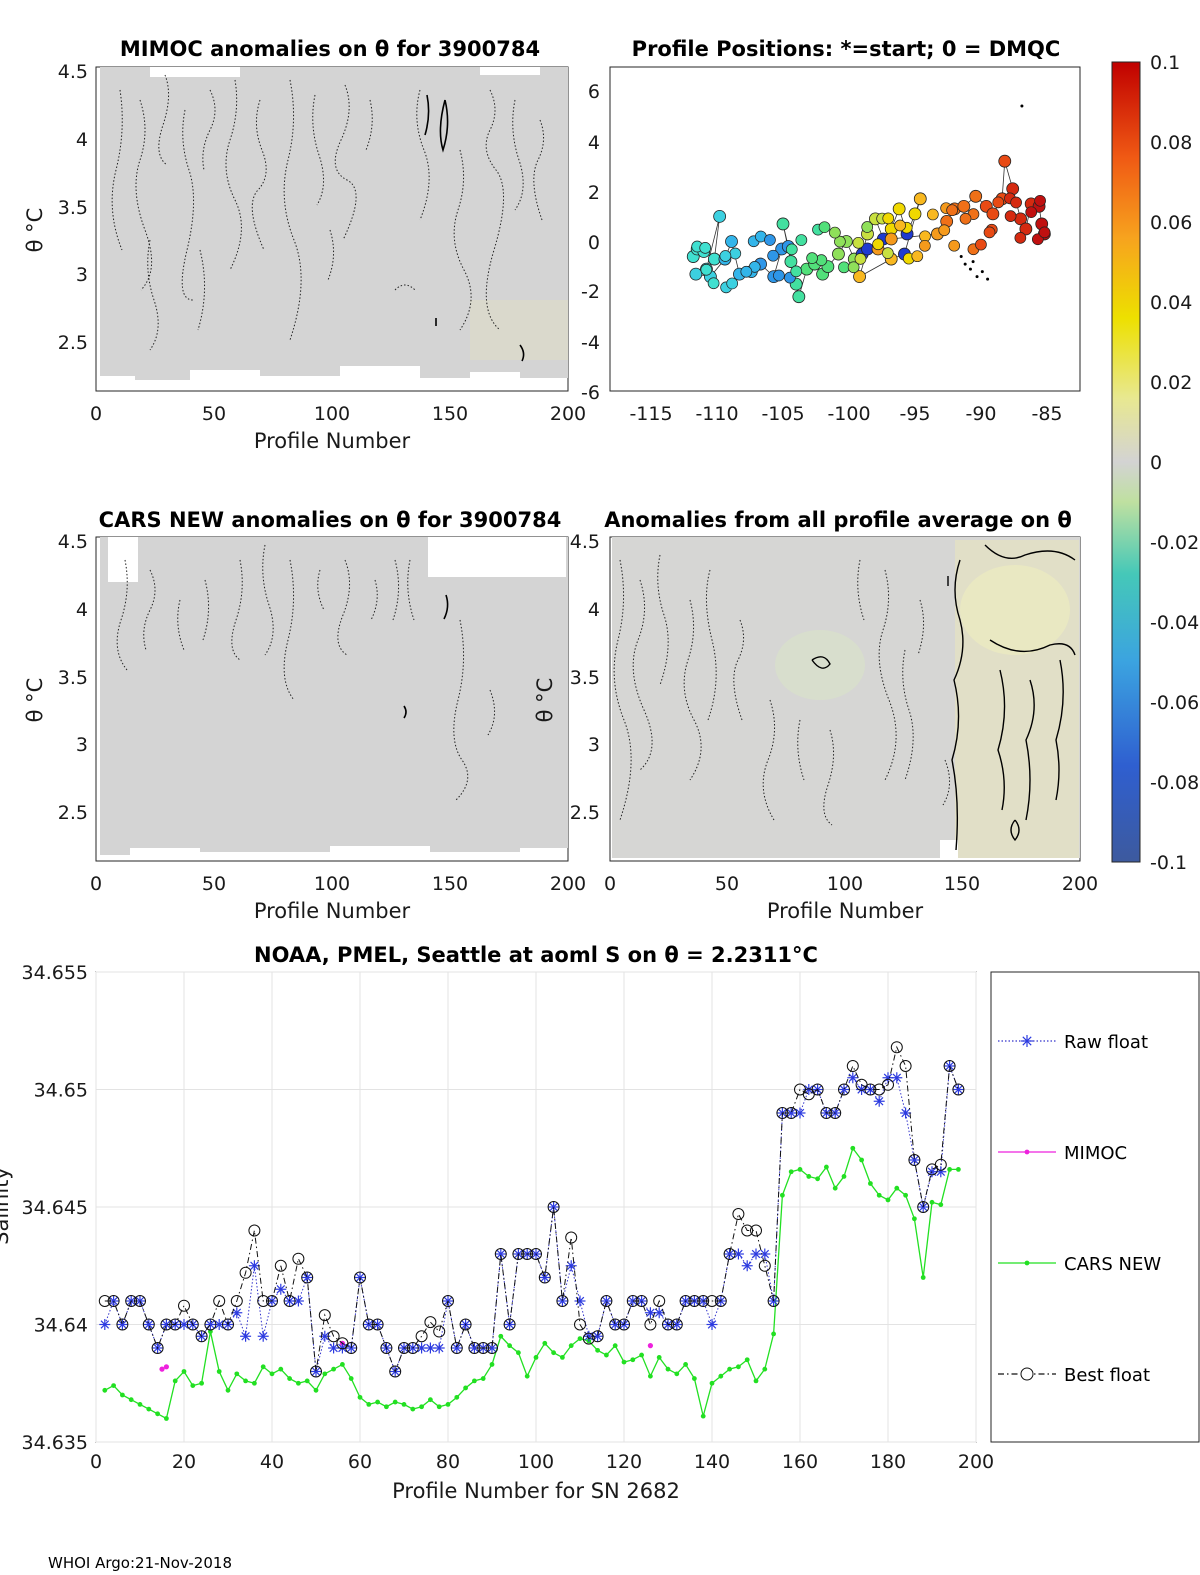 Image resolution: width=1200 pixels, height=1575 pixels. I want to click on positions-ytick-label: 2, so click(594, 193).